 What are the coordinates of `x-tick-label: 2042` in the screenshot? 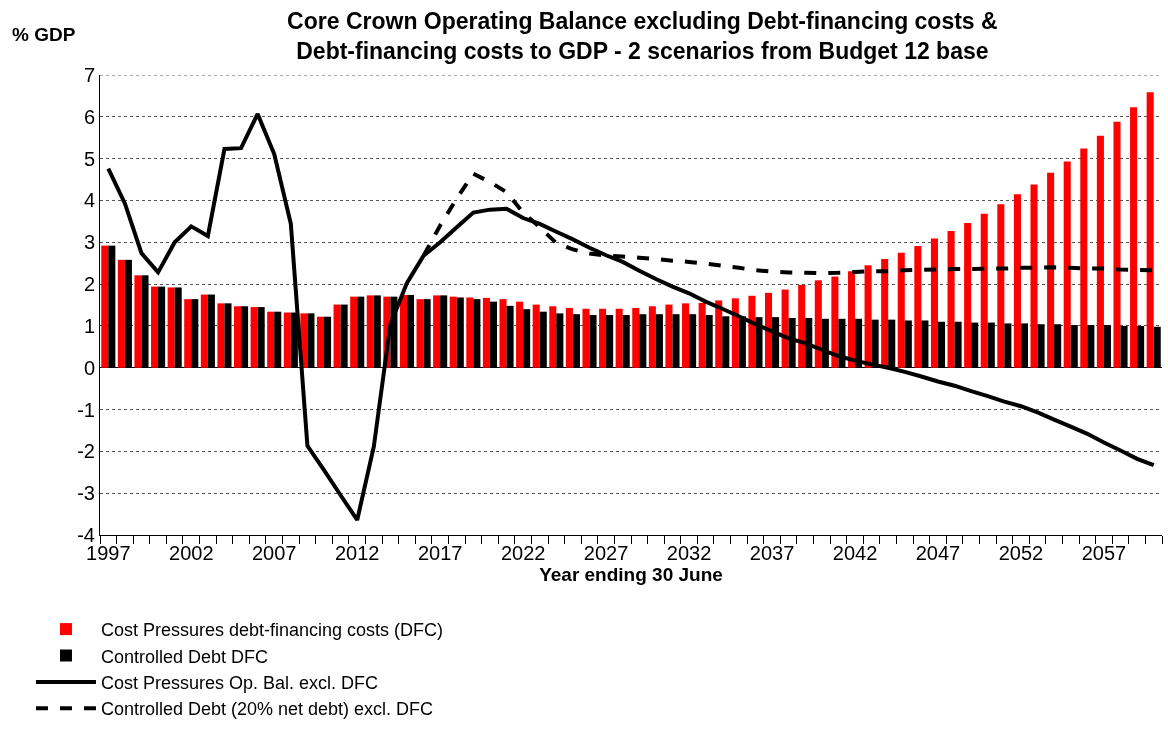 It's located at (855, 553).